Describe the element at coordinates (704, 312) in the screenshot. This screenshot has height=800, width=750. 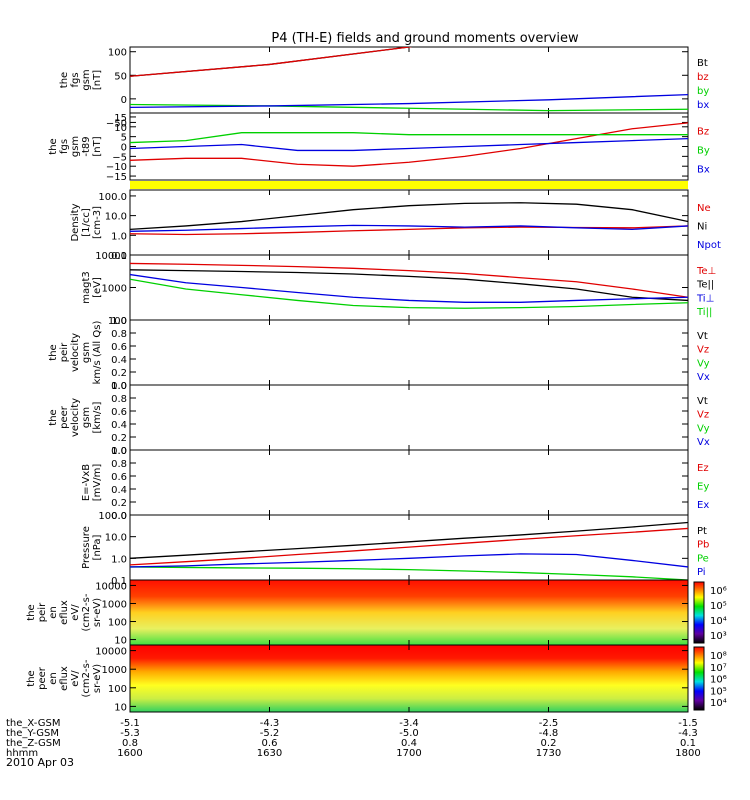
I see `legend-Ti||: Ti||` at that location.